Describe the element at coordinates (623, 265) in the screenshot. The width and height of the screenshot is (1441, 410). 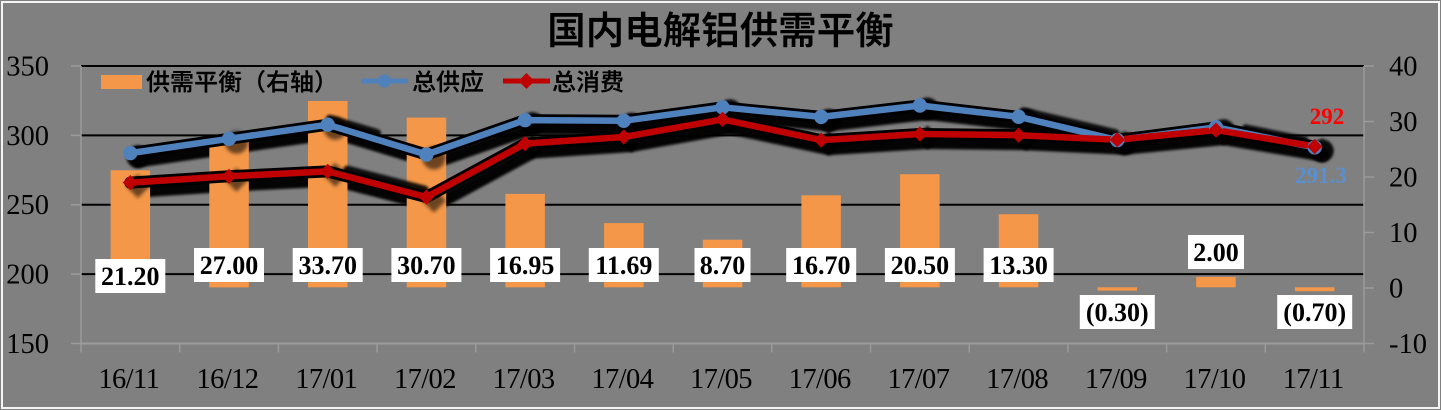
I see `svg-text: 11.69` at that location.